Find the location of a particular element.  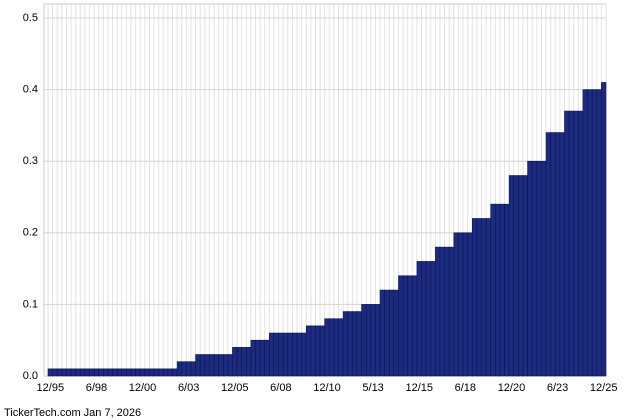

x-tick-label: 6/03 is located at coordinates (188, 388).